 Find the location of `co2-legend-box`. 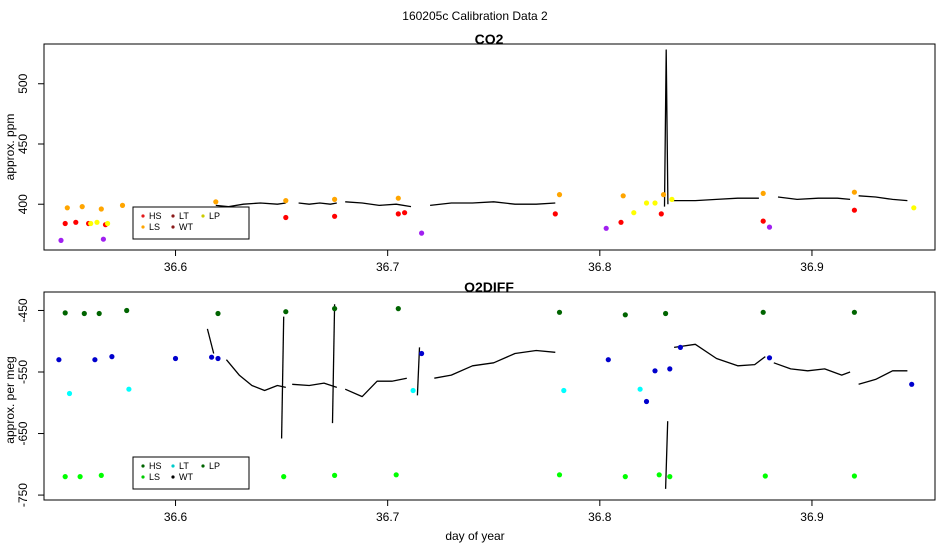

co2-legend-box is located at coordinates (191, 223).